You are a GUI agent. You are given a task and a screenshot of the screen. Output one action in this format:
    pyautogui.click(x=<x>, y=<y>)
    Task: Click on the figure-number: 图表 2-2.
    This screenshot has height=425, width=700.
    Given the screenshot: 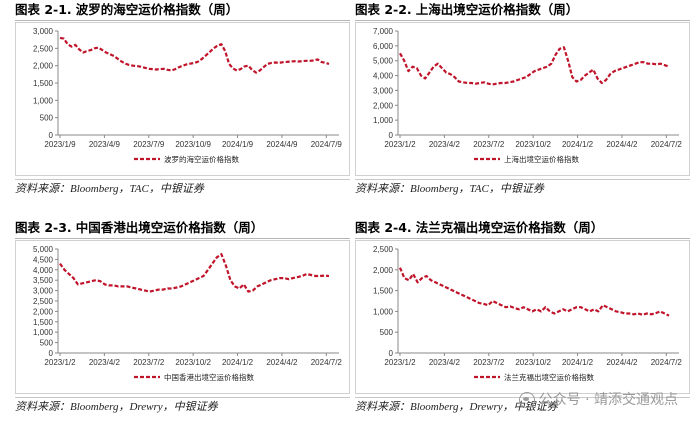 What is the action you would take?
    pyautogui.click(x=383, y=9)
    